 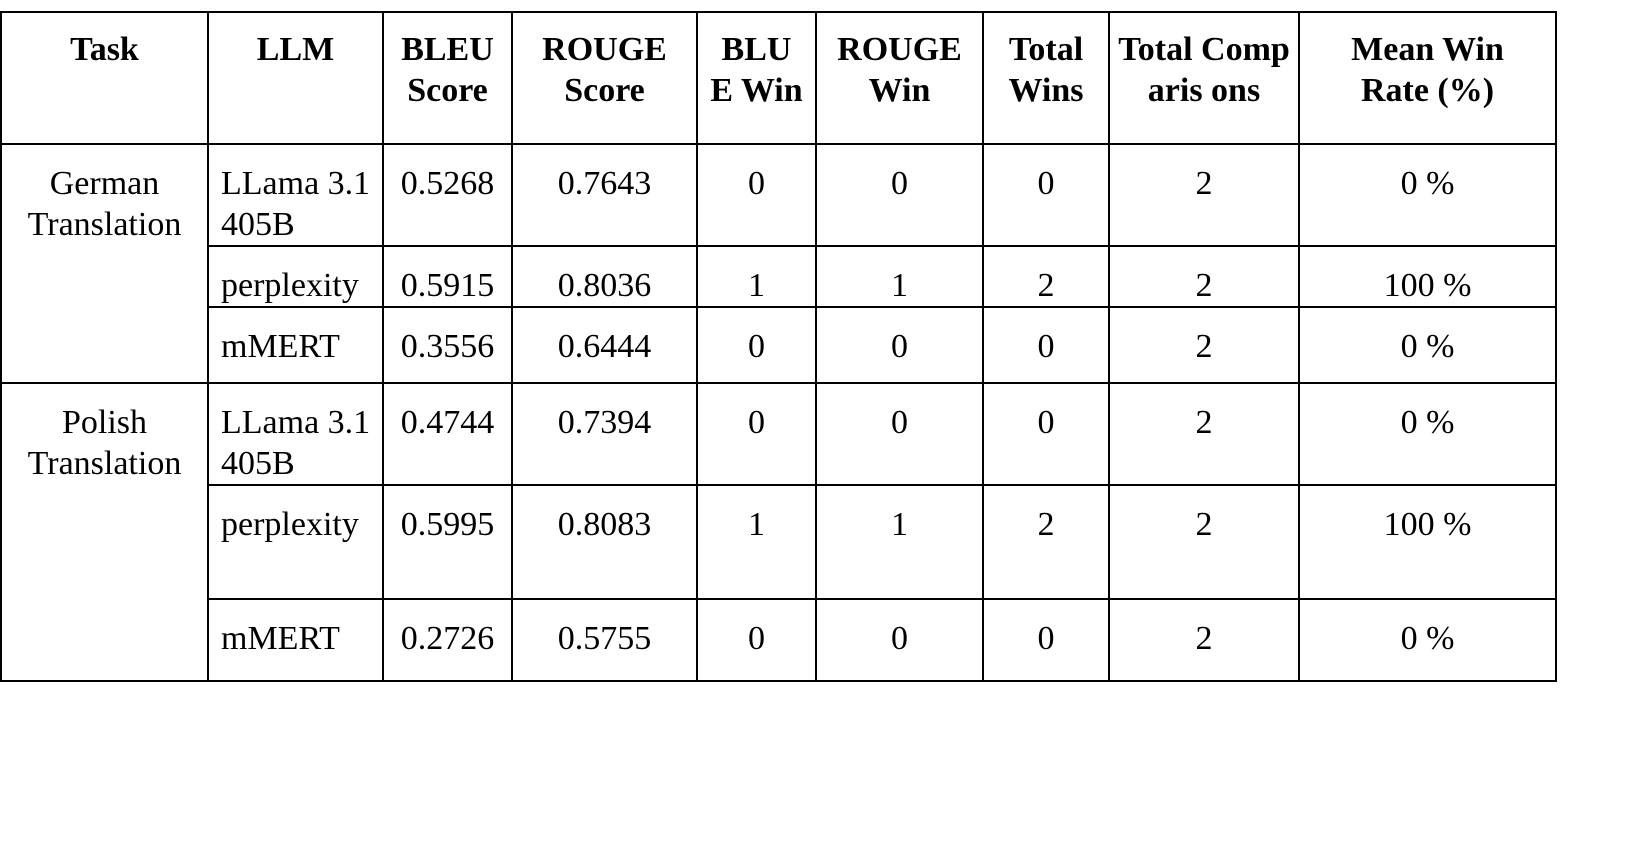 I want to click on rouge-score-cell: 0.5755, so click(x=604, y=640).